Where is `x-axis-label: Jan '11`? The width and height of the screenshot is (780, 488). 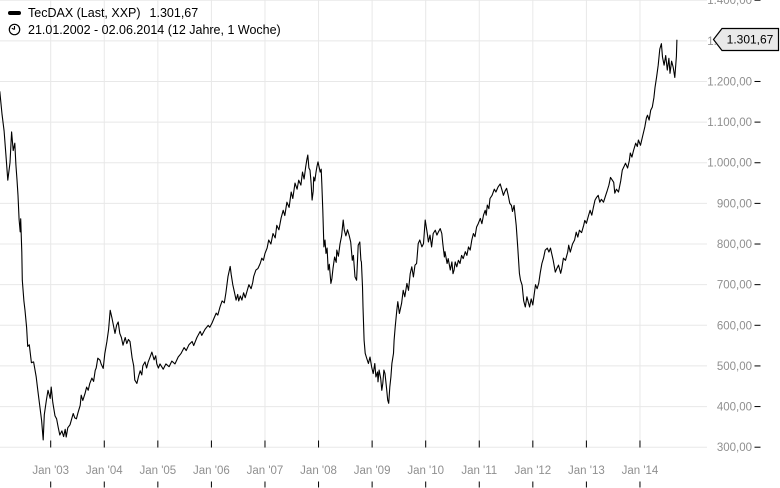 x-axis-label: Jan '11 is located at coordinates (479, 471).